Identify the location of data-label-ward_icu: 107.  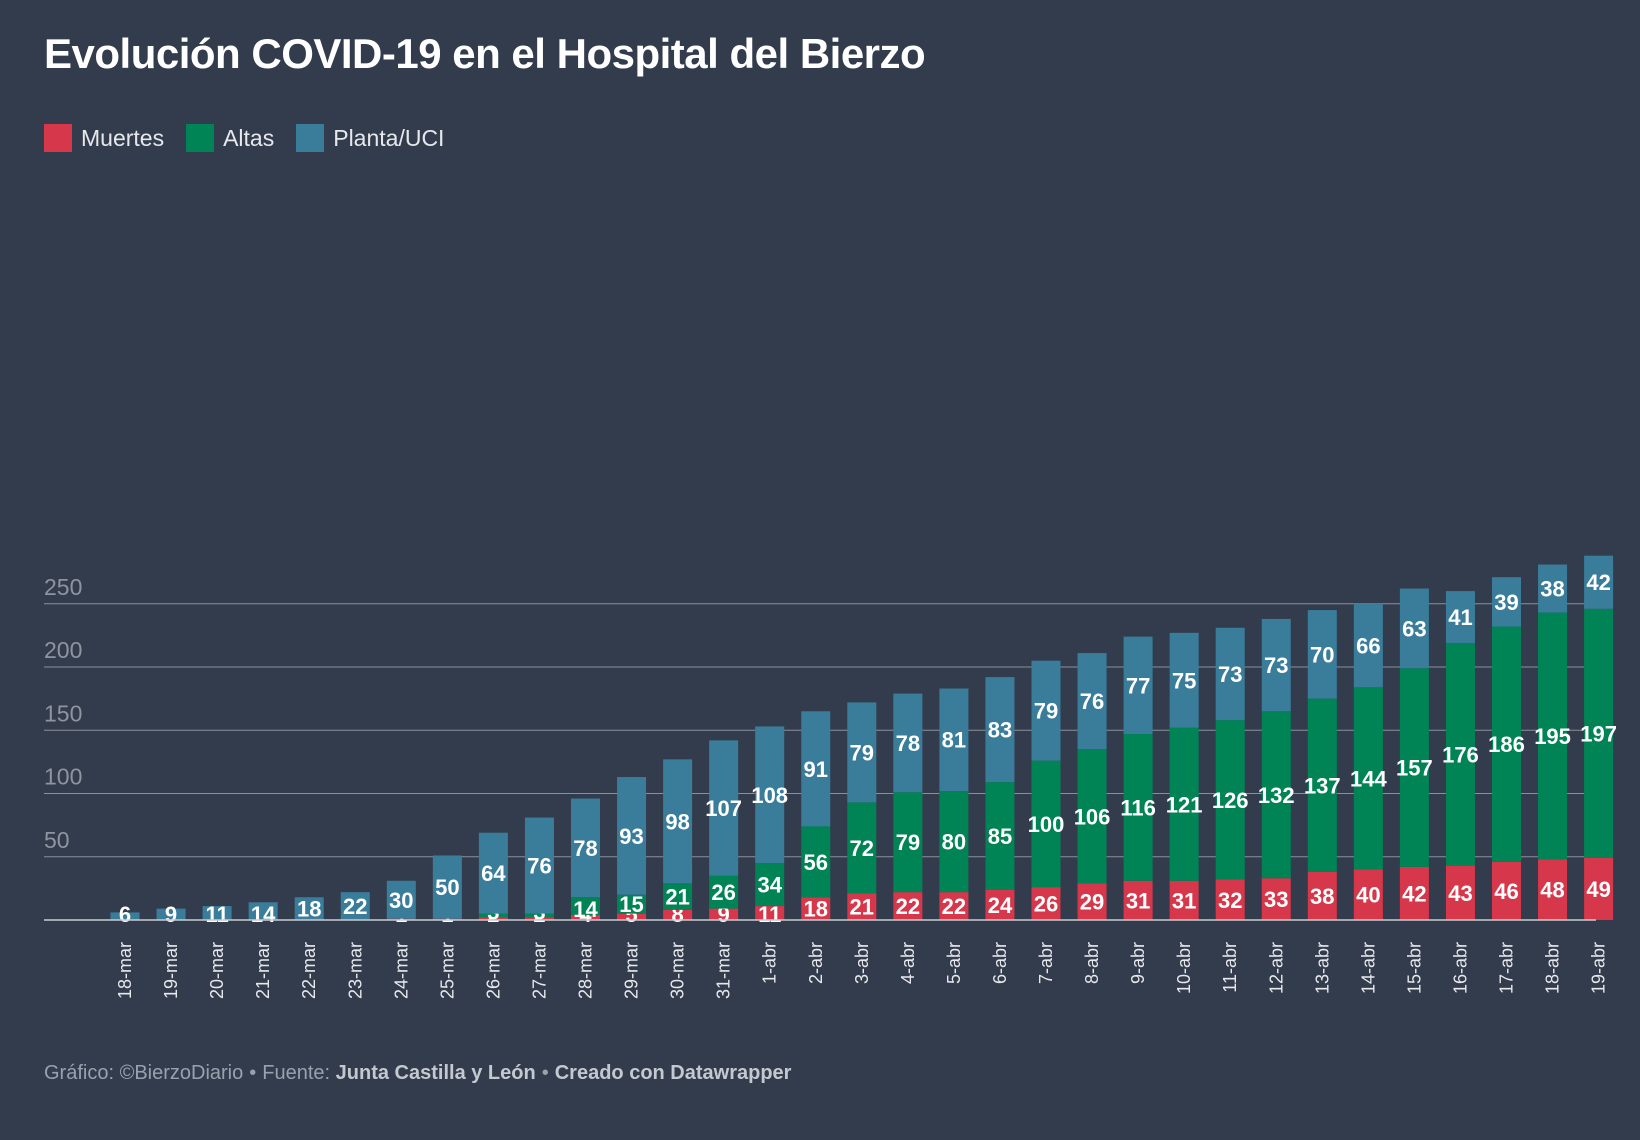
(723, 808).